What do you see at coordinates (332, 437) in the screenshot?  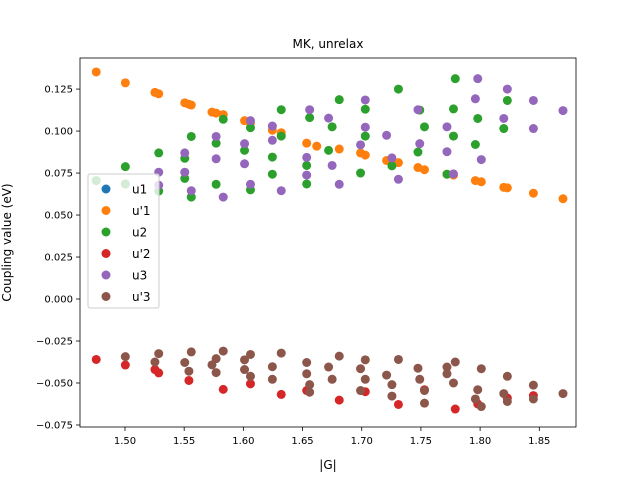 I see `x-axis: 1.50 1.55 1.60 1.65 1.70 1.75 1.80 1.85` at bounding box center [332, 437].